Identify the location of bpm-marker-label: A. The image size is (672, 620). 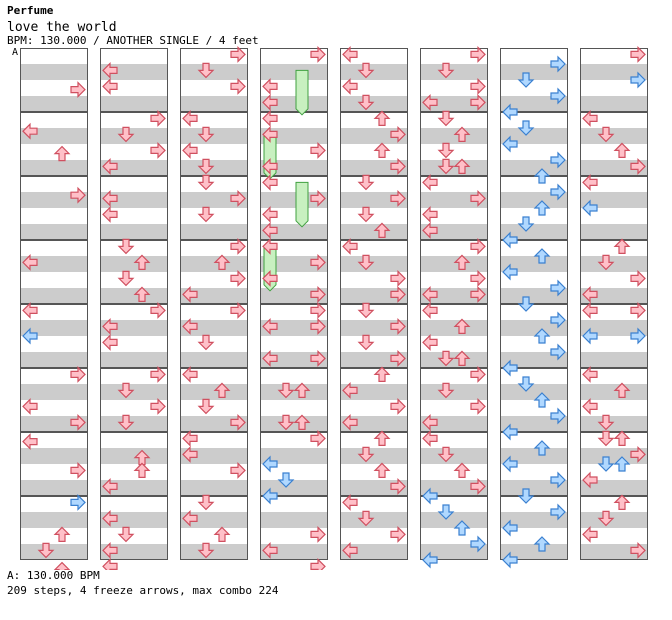
(15, 52).